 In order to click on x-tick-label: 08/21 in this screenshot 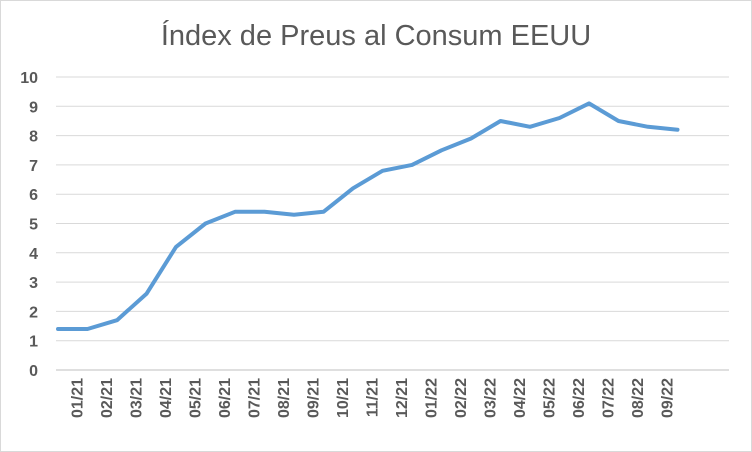, I will do `click(284, 398)`.